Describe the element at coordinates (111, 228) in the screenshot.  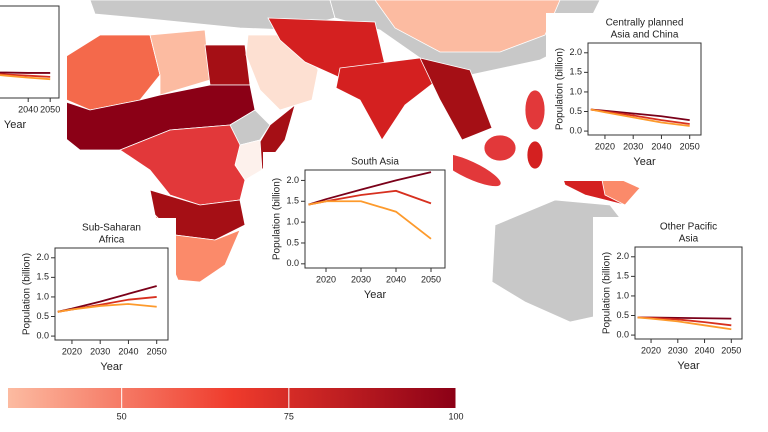
I see `inset-title: Sub-Saharan` at that location.